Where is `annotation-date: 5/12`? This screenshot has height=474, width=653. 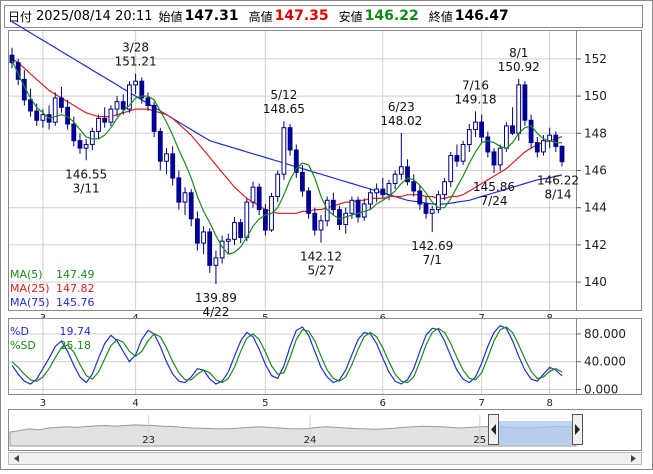
annotation-date: 5/12 is located at coordinates (283, 95).